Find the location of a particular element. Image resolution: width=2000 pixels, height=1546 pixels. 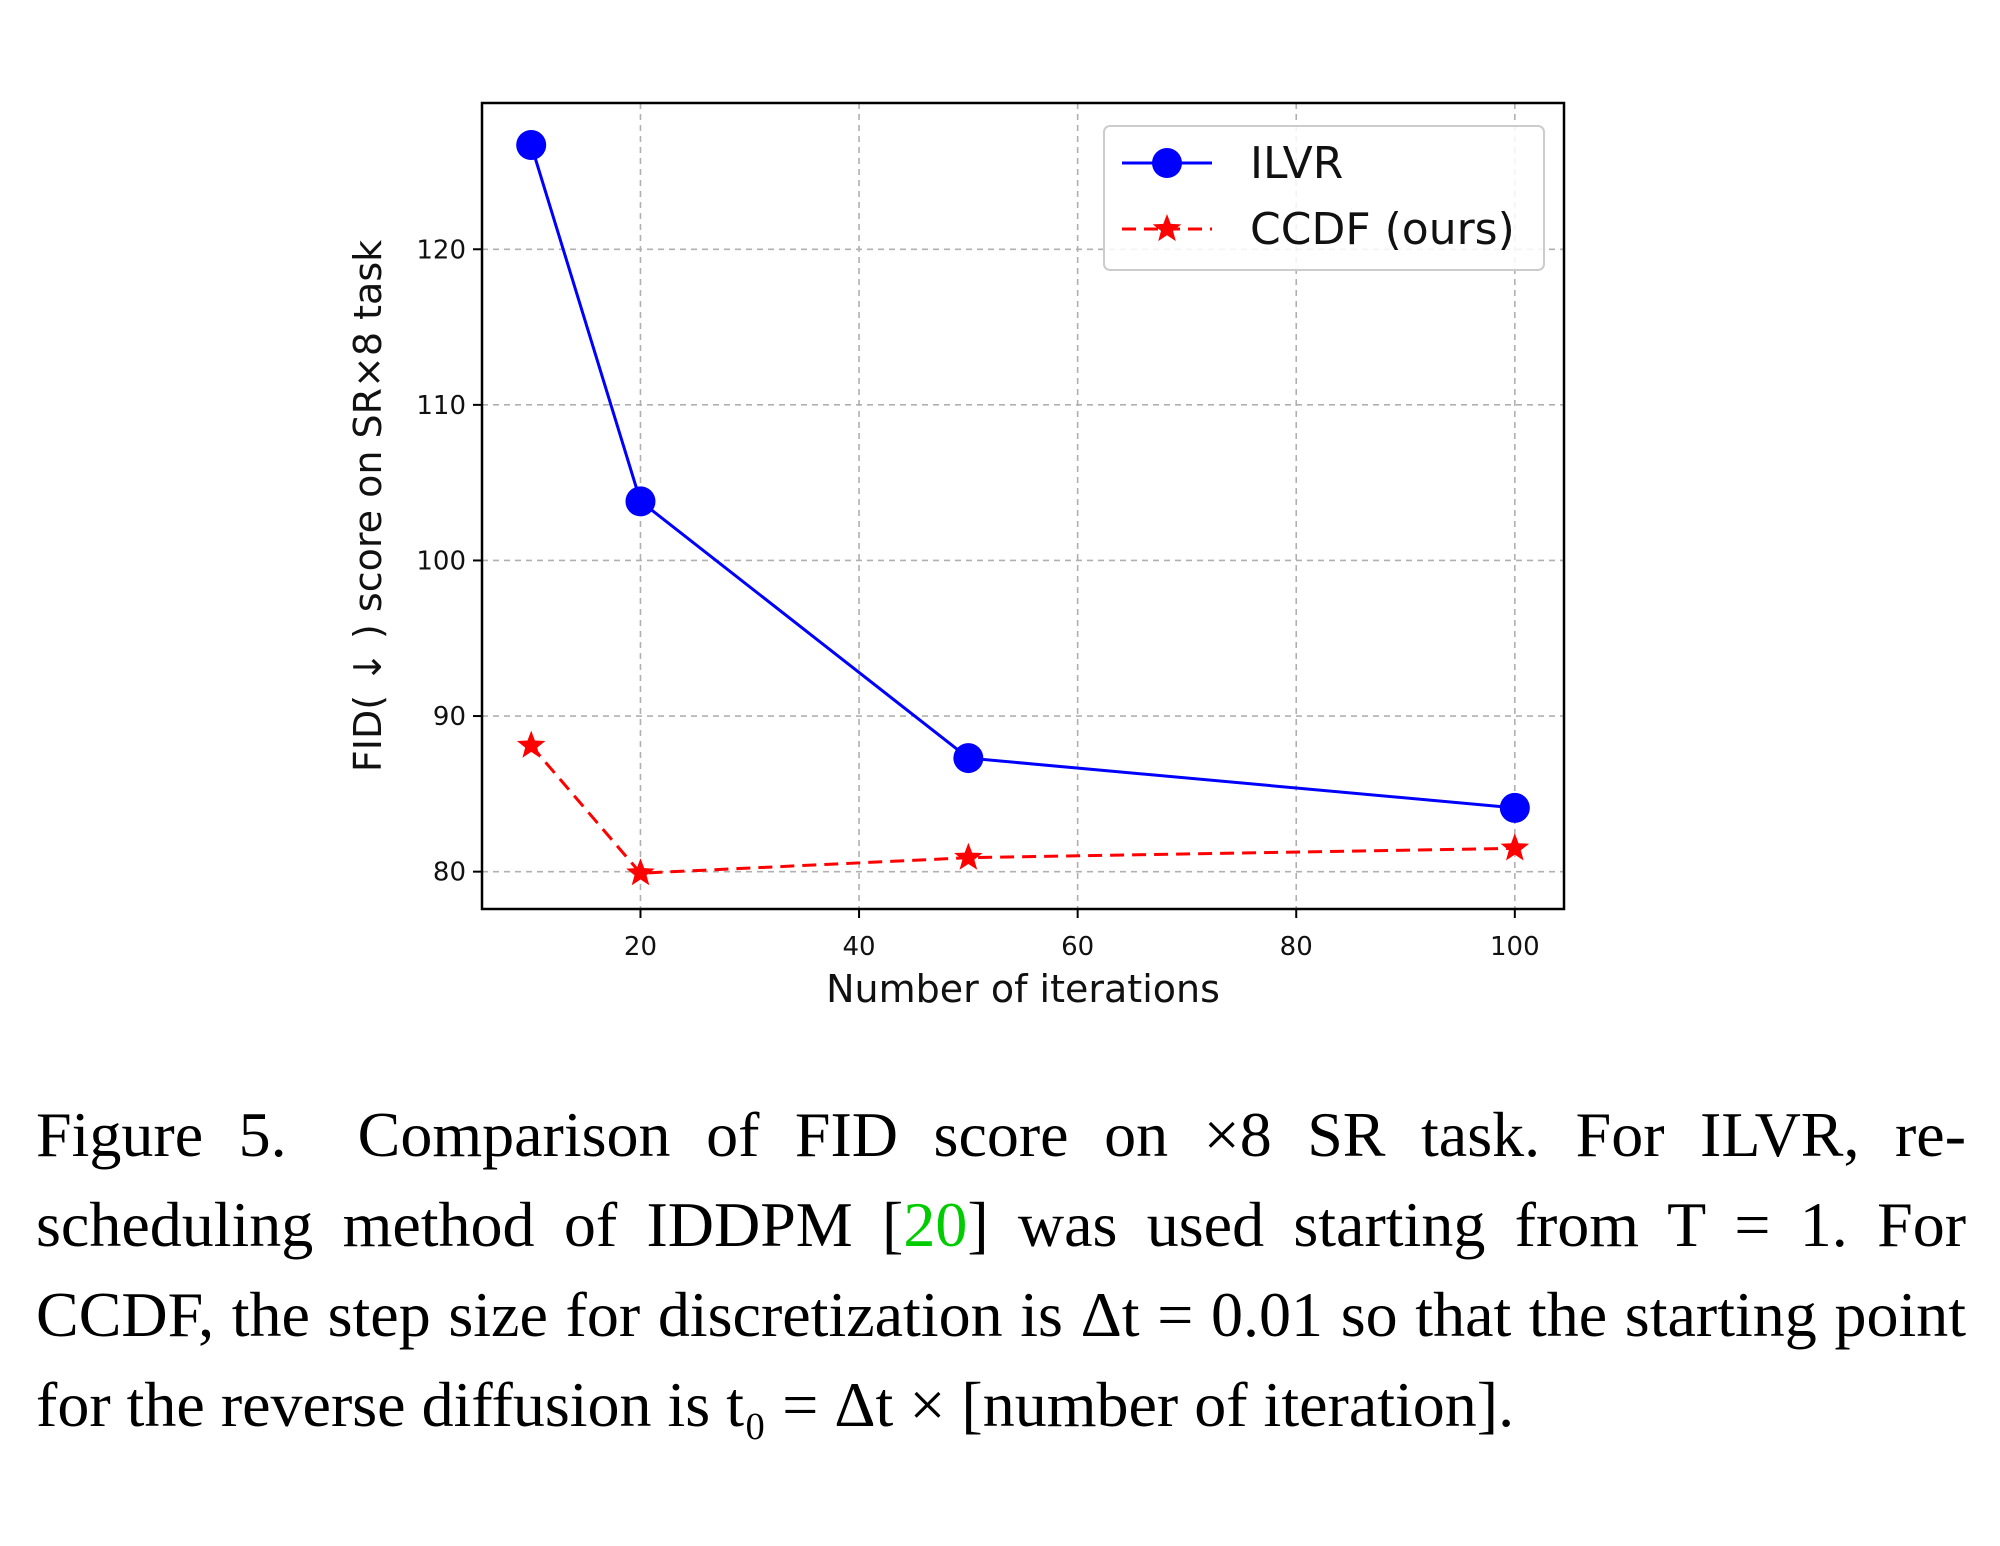

x-tick-label: 40 is located at coordinates (859, 947).